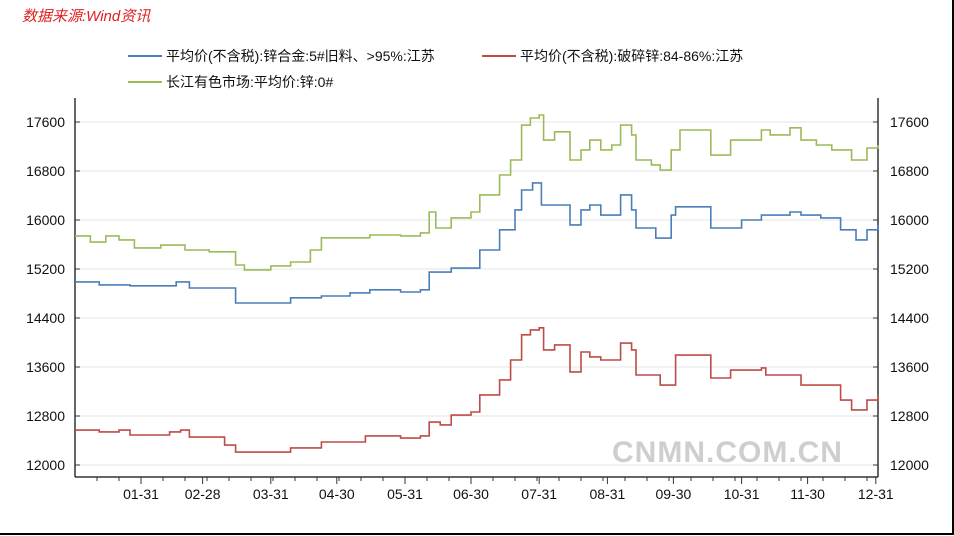 This screenshot has height=536, width=954. What do you see at coordinates (271, 494) in the screenshot?
I see `x-tick-label: 03-31` at bounding box center [271, 494].